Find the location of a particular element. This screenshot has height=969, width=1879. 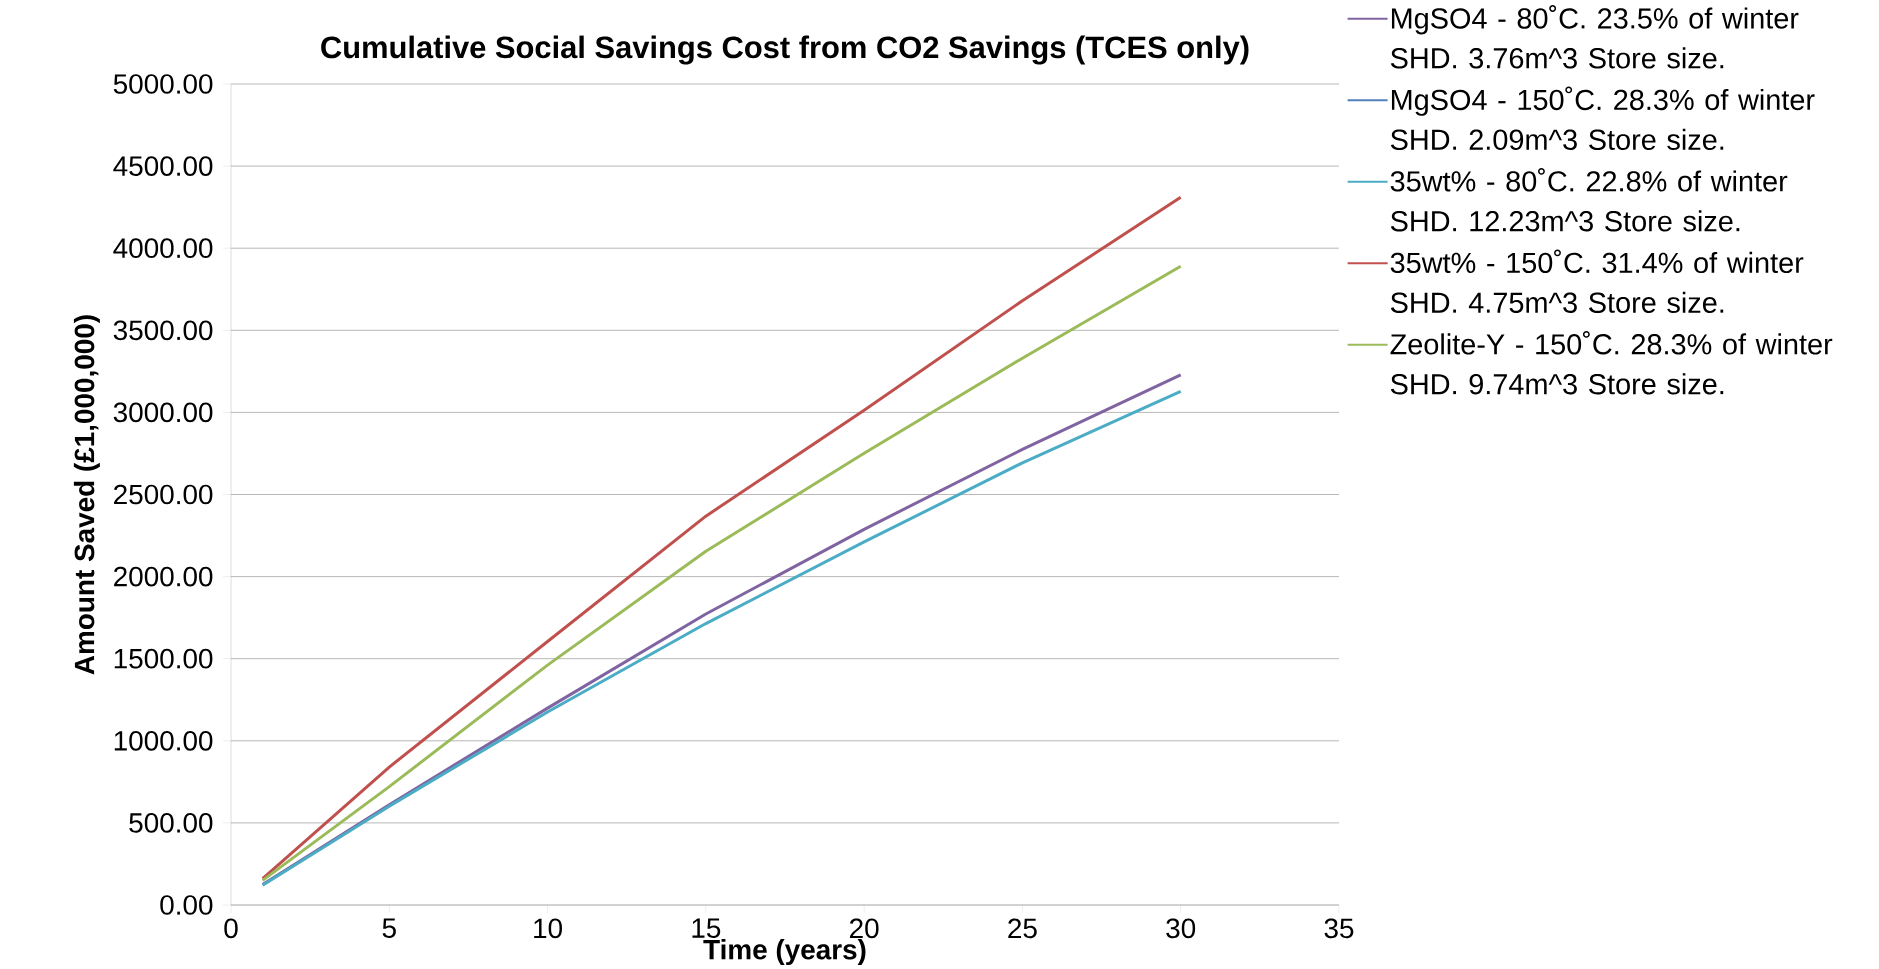

y-tick-label: 1500.00 is located at coordinates (163, 658).